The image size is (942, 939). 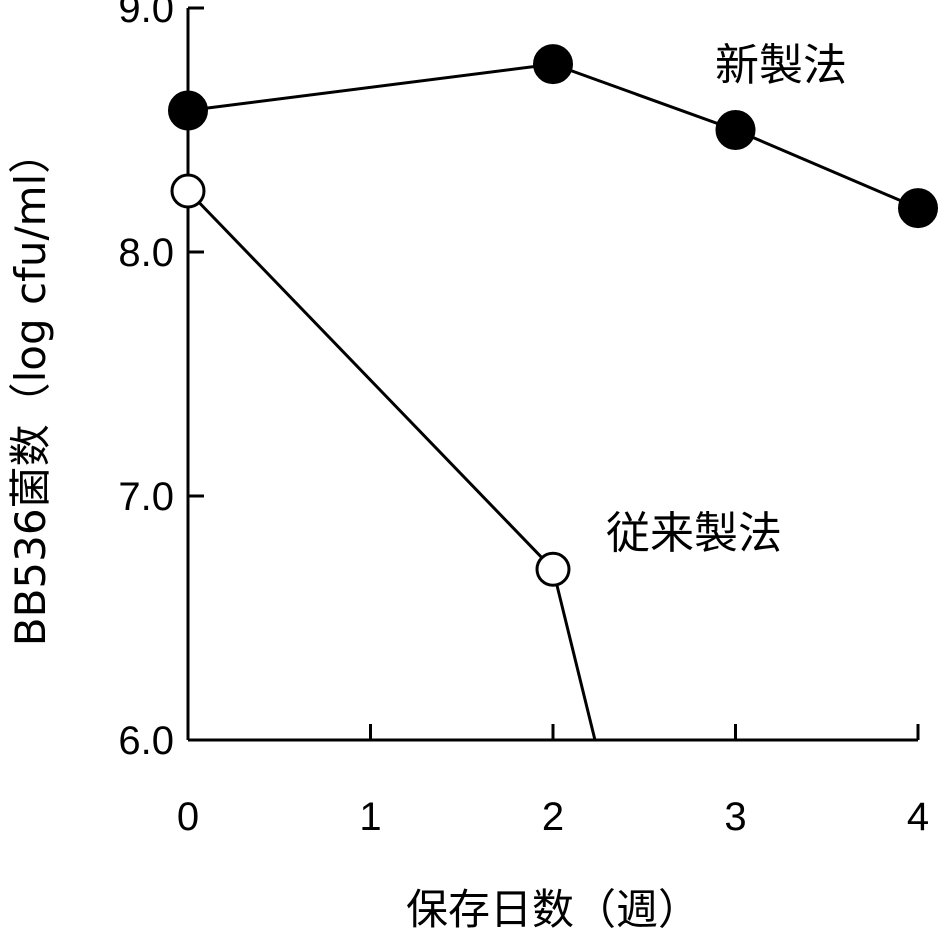 What do you see at coordinates (694, 533) in the screenshot?
I see `series-label-conventional-method: 従来製法` at bounding box center [694, 533].